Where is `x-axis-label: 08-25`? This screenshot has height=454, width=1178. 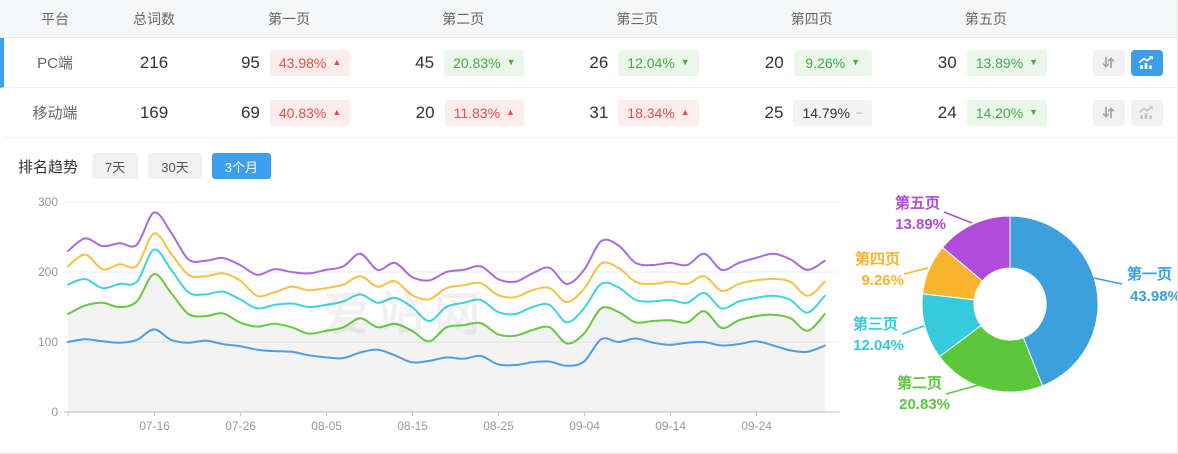
x-axis-label: 08-25 is located at coordinates (498, 426).